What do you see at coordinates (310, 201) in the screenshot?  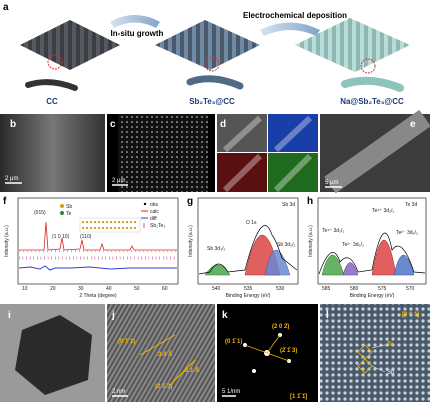 I see `panel-label: h` at bounding box center [310, 201].